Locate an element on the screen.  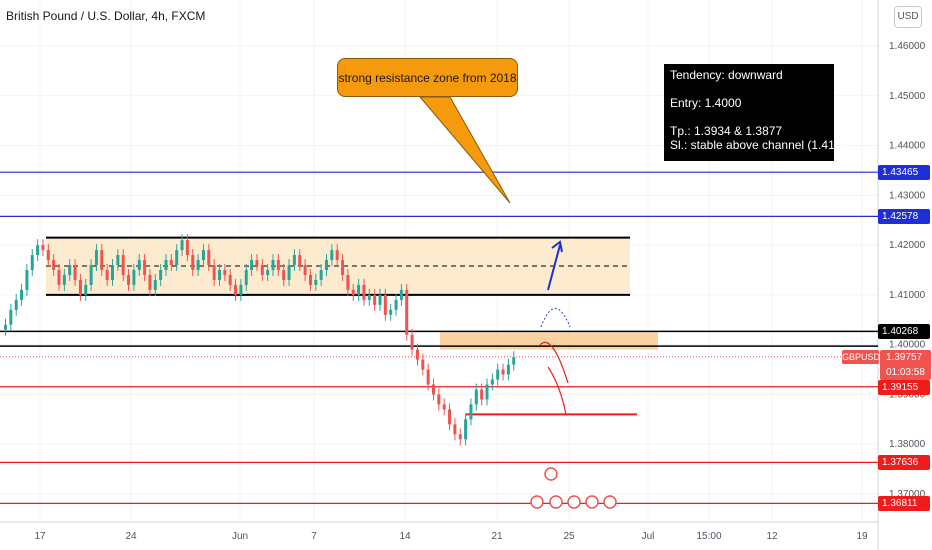
resistance-callout: strong resistance zone from 2018 is located at coordinates (427, 77).